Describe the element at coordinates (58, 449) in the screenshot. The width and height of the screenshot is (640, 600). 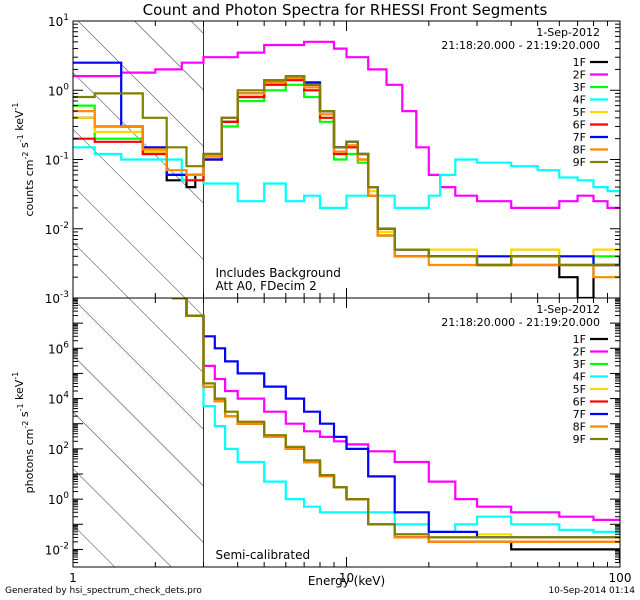
I see `y-tick-label: 10²` at that location.